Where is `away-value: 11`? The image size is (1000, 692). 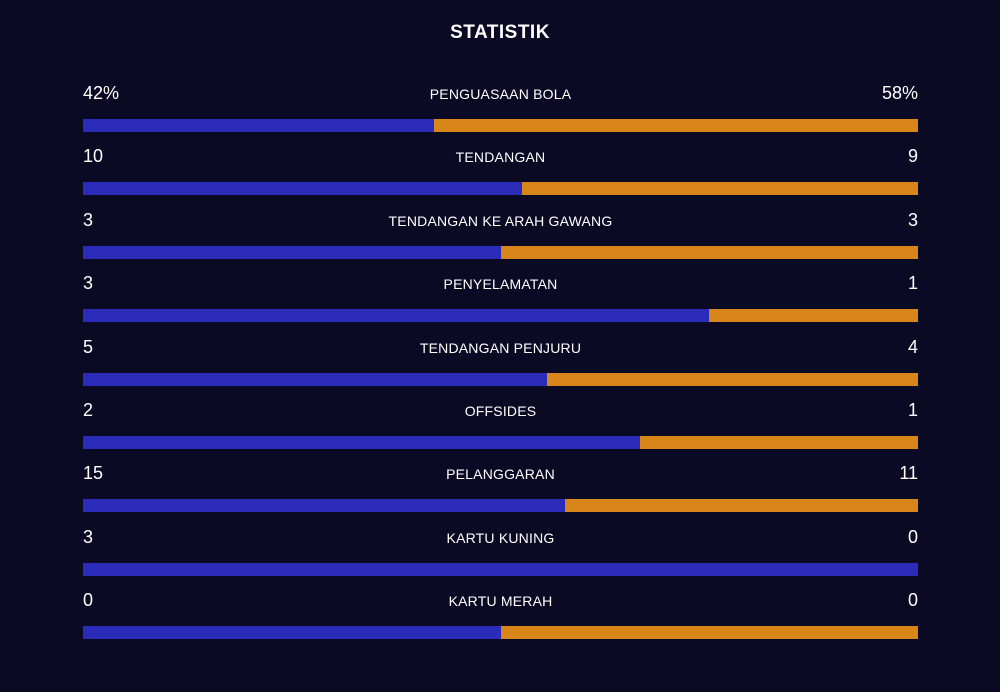 away-value: 11 is located at coordinates (908, 473).